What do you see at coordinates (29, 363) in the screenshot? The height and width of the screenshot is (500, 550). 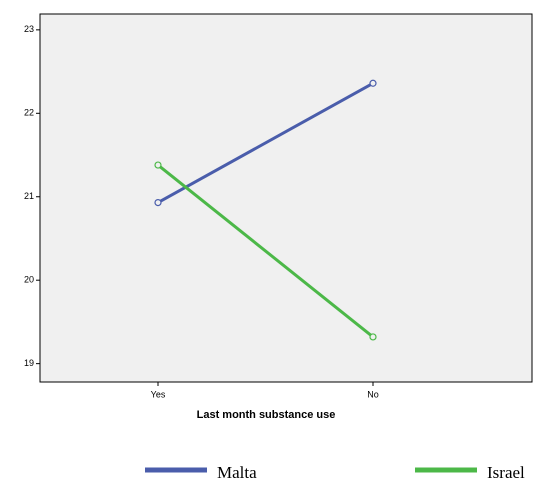 I see `y-tick-label: 19` at bounding box center [29, 363].